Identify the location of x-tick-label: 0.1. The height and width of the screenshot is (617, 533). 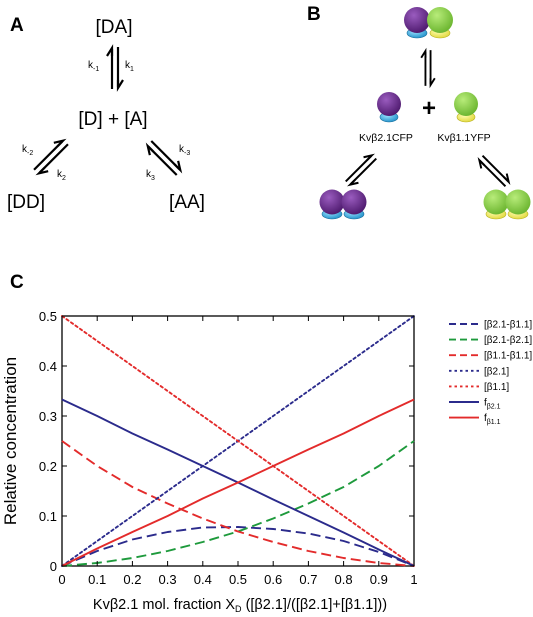
(97, 579).